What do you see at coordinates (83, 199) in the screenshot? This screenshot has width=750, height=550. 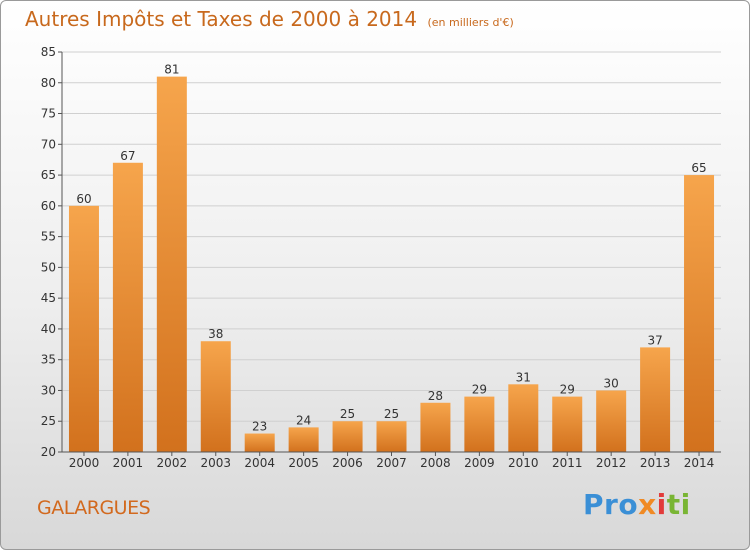 I see `bar-value-label: 60` at bounding box center [83, 199].